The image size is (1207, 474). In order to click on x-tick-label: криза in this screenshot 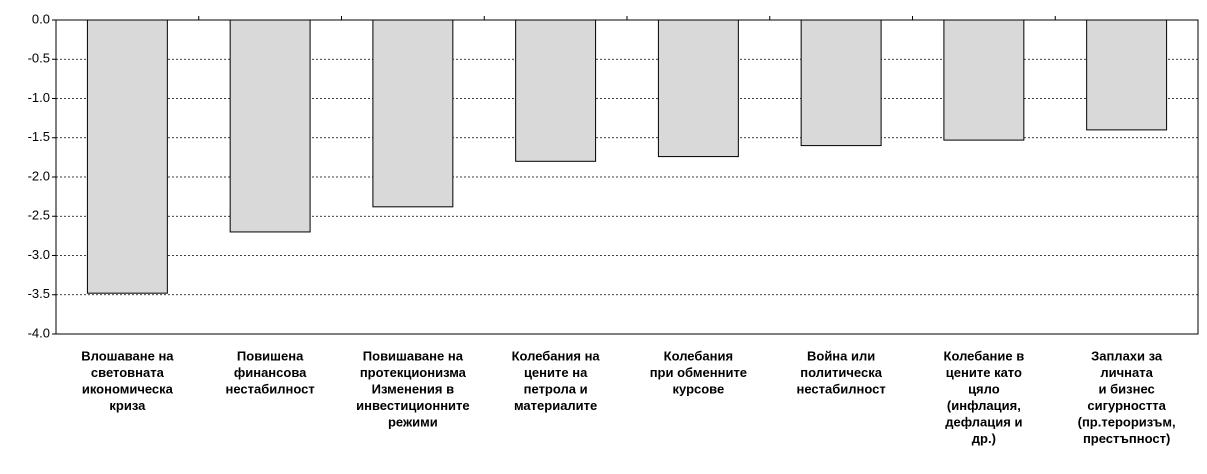, I will do `click(127, 405)`.